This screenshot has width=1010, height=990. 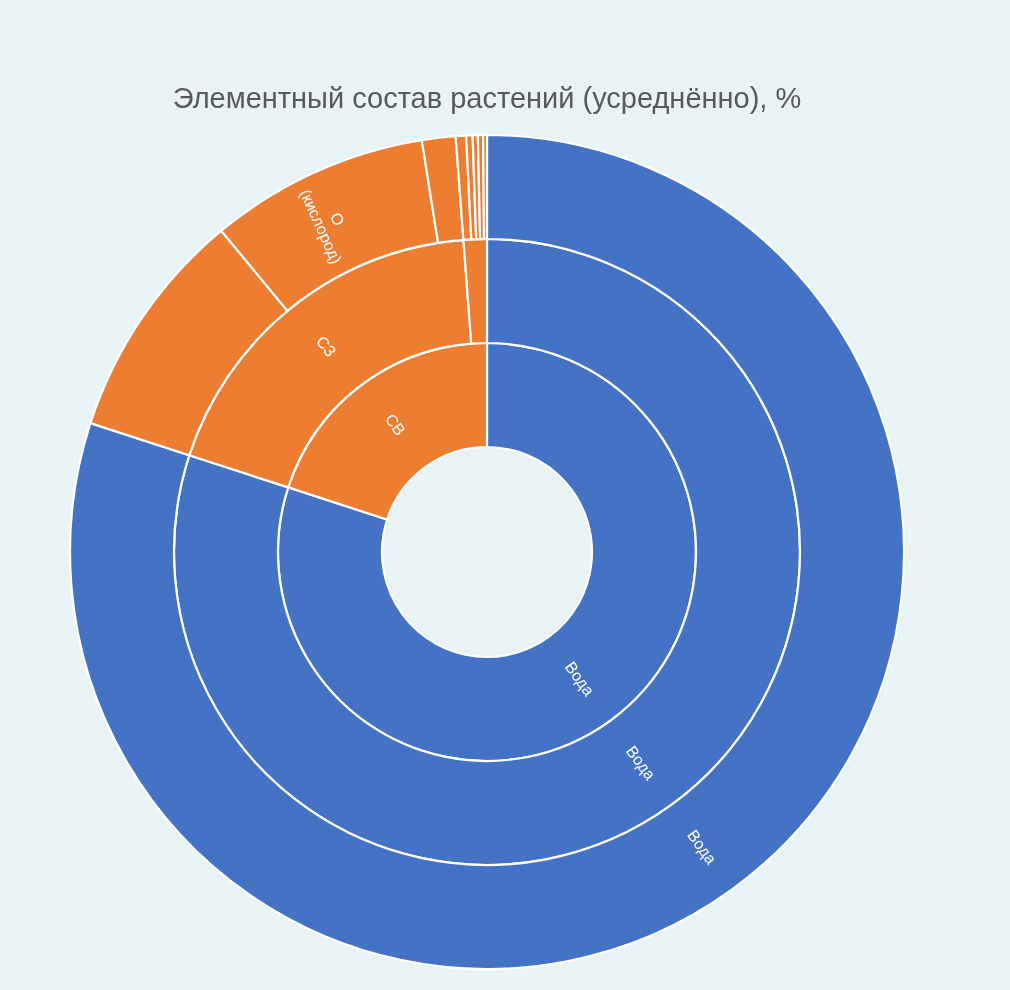 What do you see at coordinates (395, 424) in the screenshot?
I see `data-label: СВ` at bounding box center [395, 424].